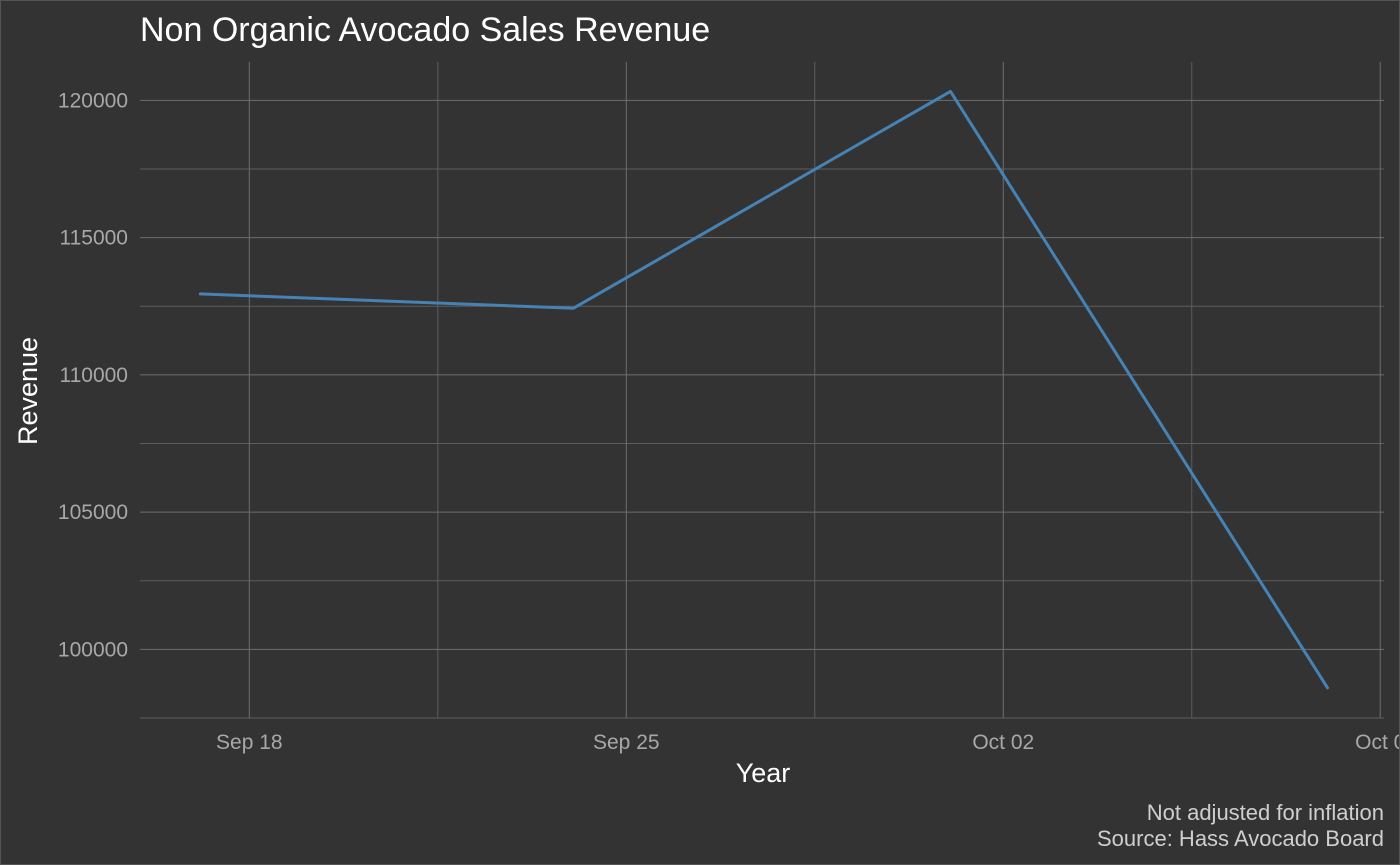 The width and height of the screenshot is (1400, 865). What do you see at coordinates (1377, 742) in the screenshot?
I see `x-tick-label: Oct 0` at bounding box center [1377, 742].